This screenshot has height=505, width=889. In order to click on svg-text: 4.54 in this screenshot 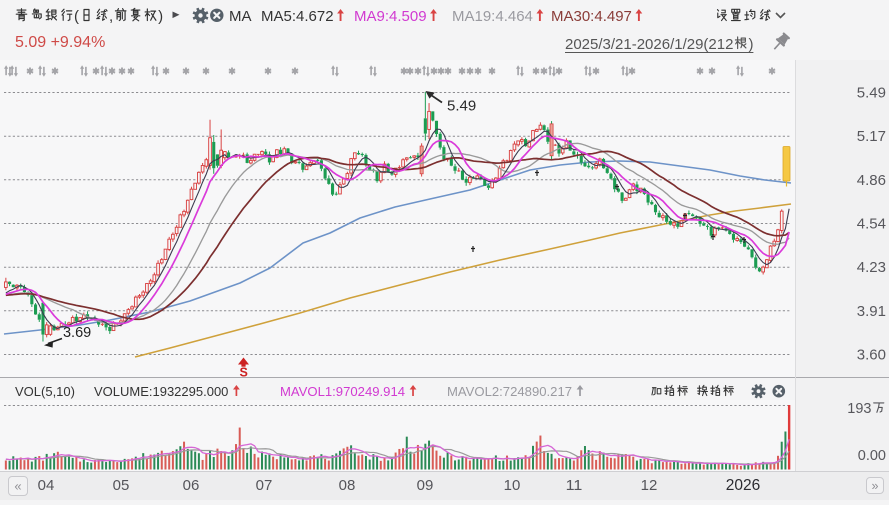, I will do `click(871, 224)`.